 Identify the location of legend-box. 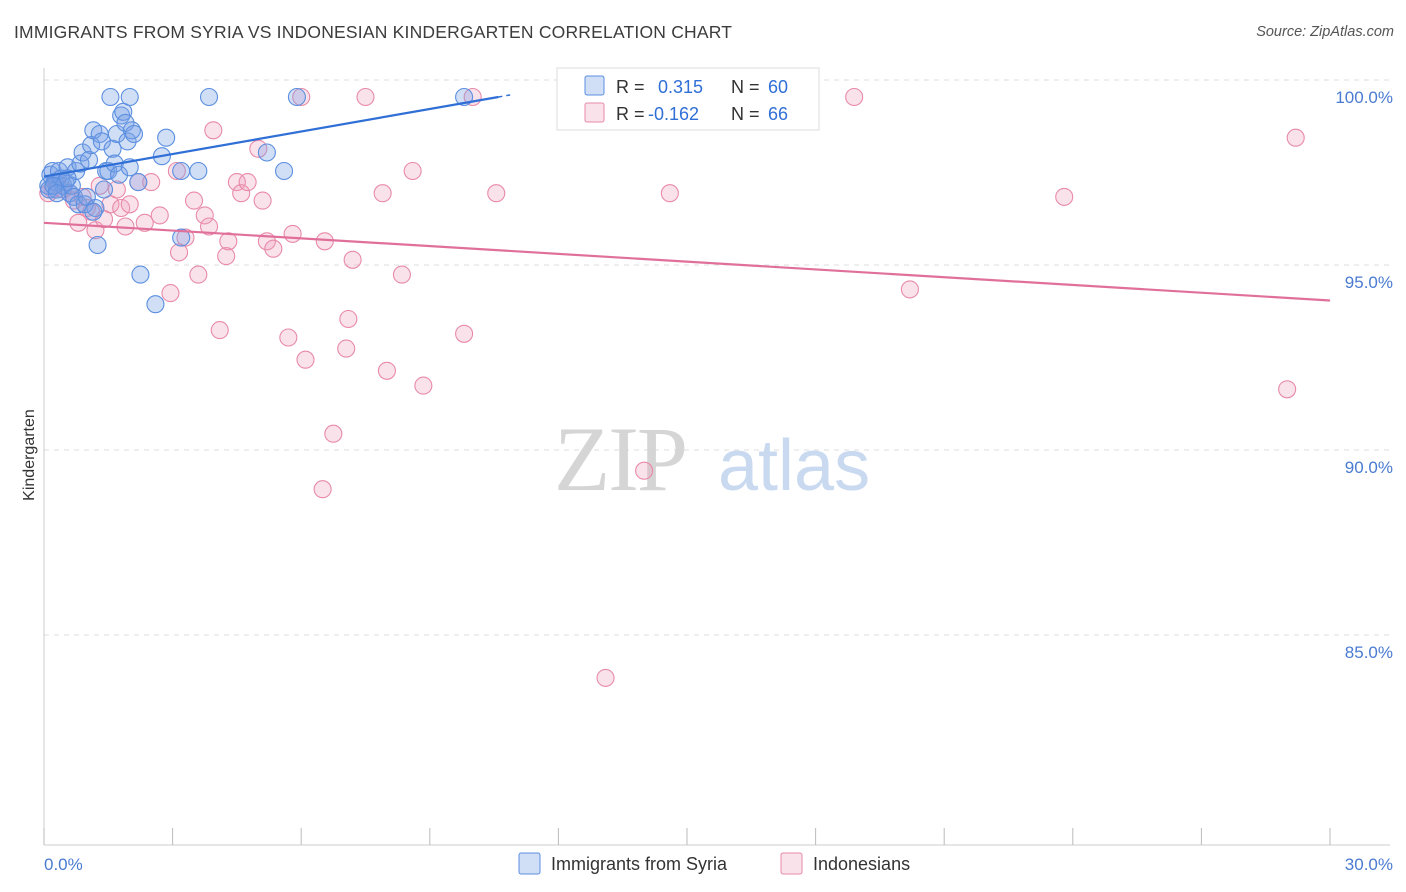
(688, 99).